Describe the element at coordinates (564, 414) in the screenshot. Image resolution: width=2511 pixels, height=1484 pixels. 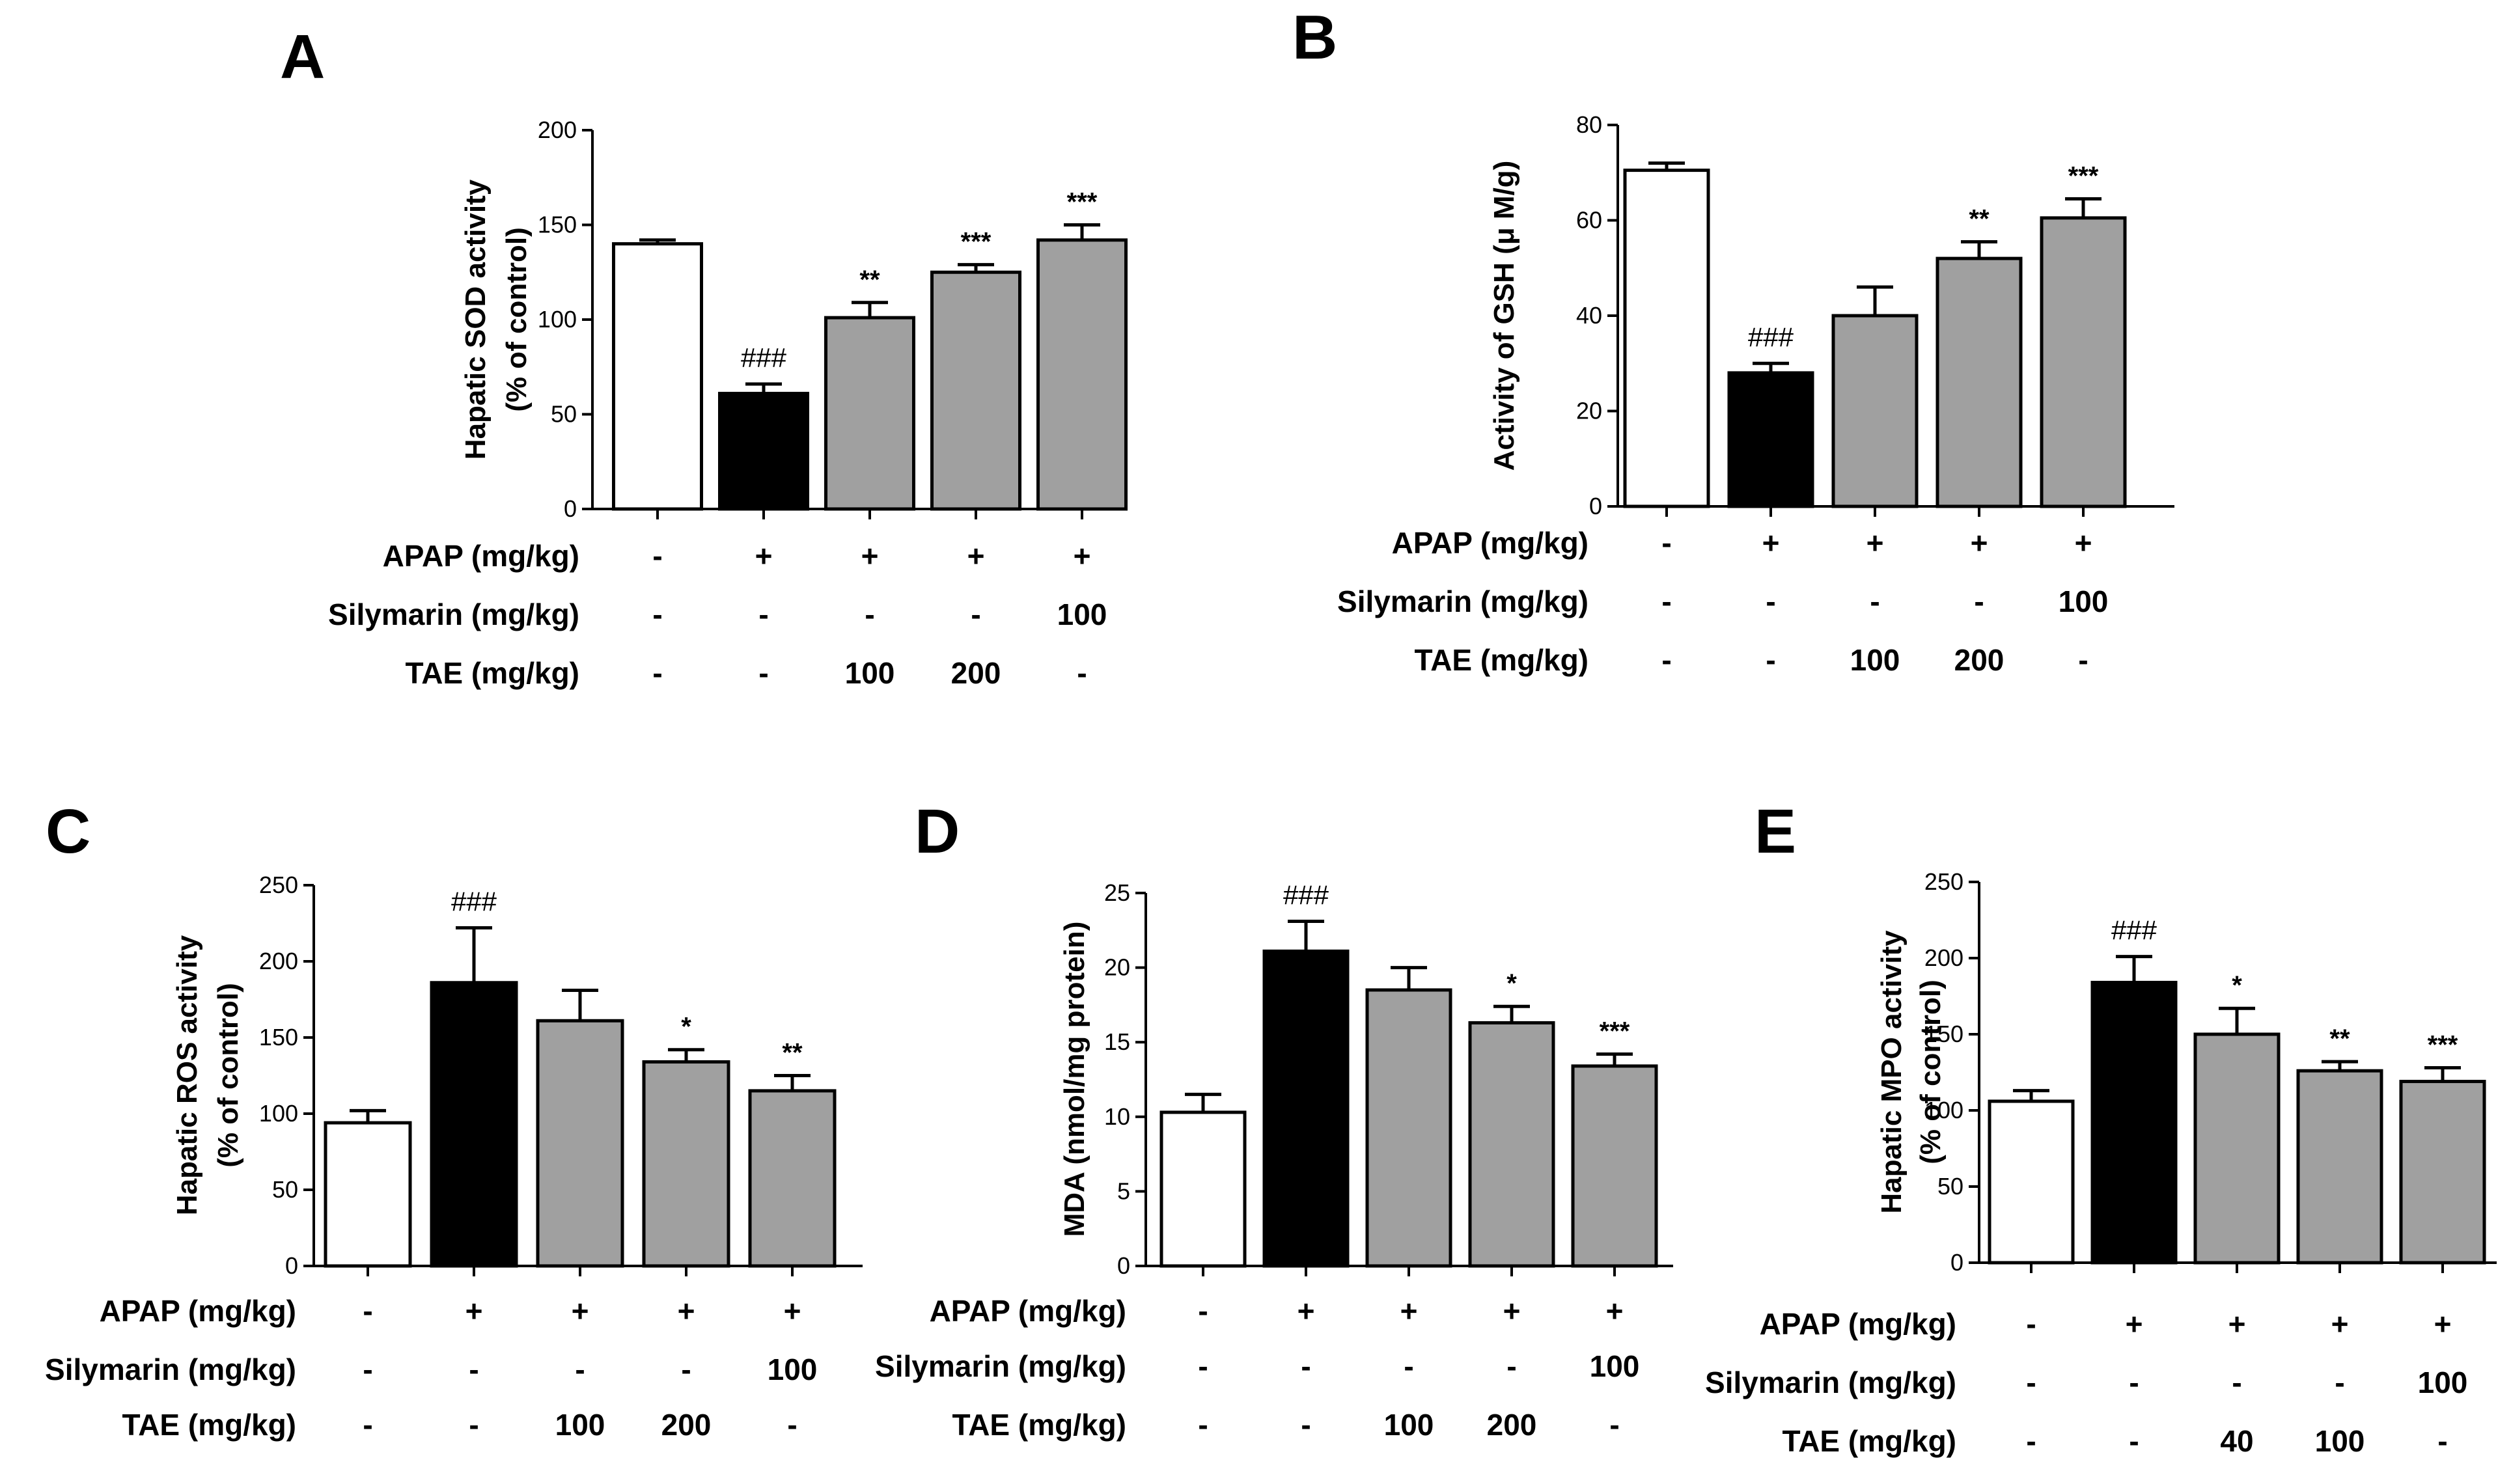
I see `y-tick-label: 50` at that location.